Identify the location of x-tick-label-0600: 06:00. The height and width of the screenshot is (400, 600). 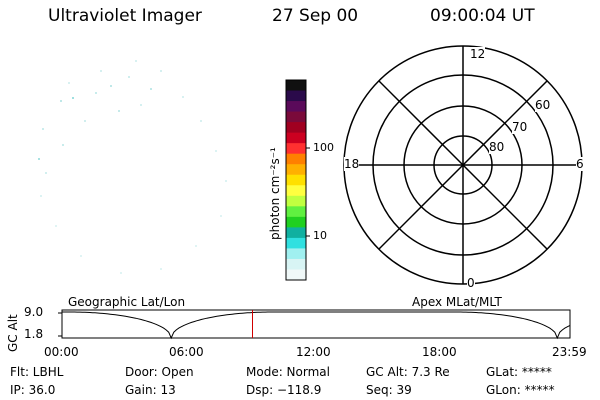
(186, 352).